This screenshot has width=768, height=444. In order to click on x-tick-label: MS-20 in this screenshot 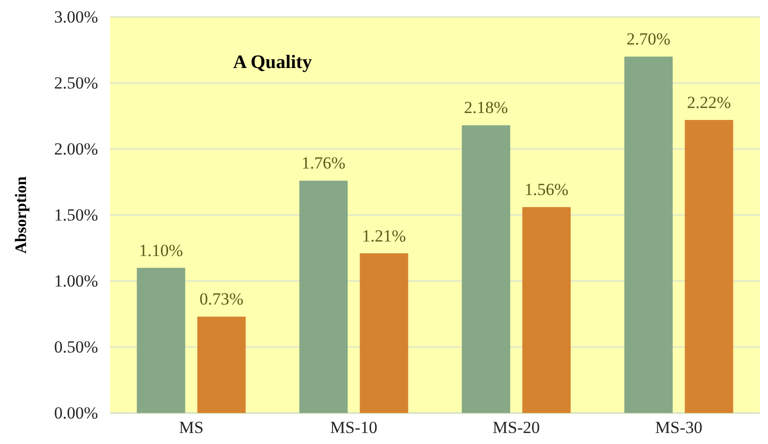, I will do `click(516, 428)`.